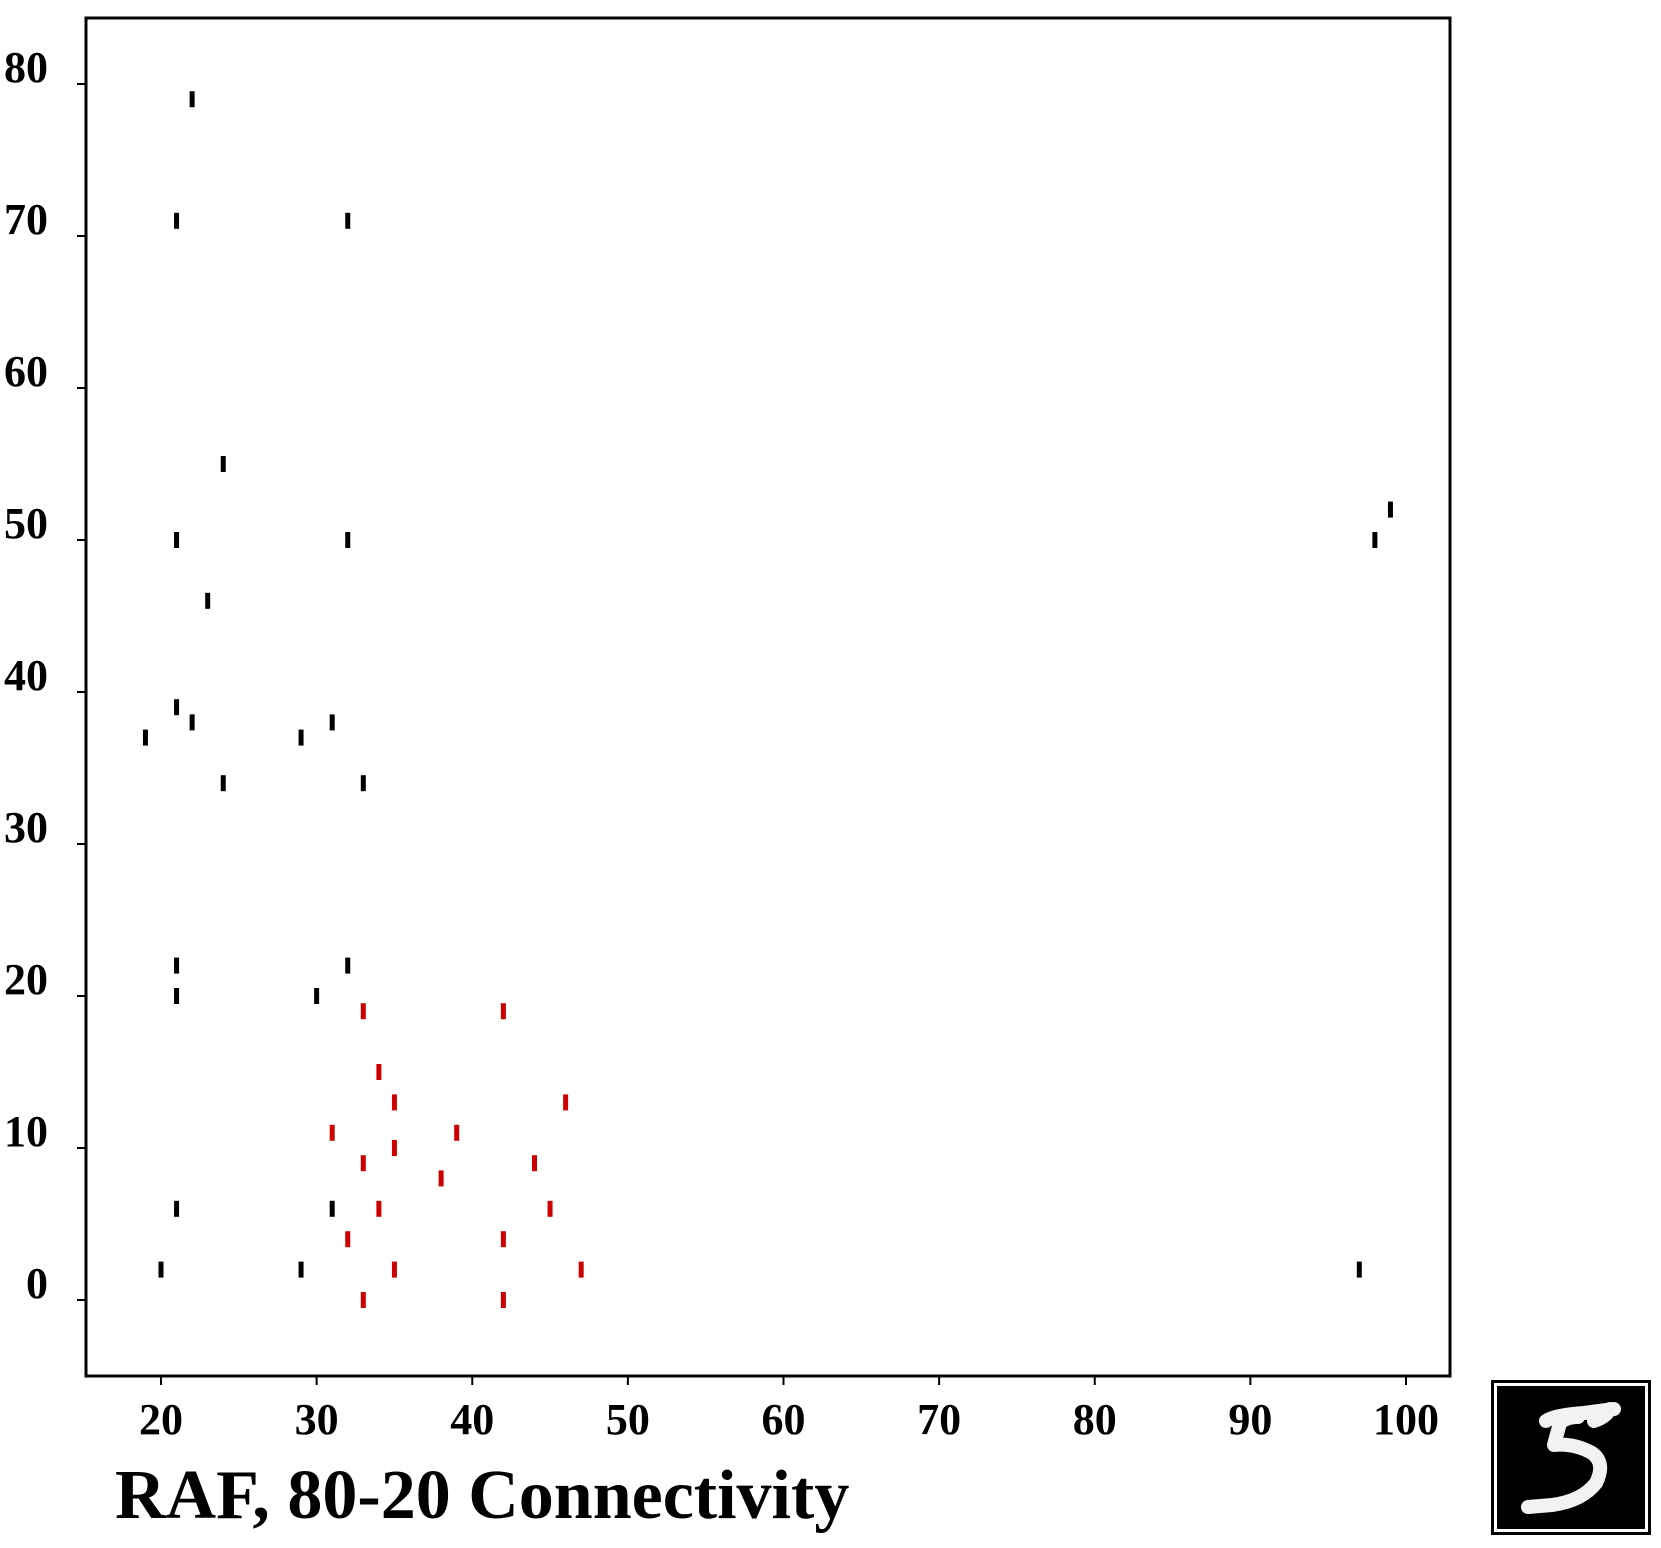 This screenshot has height=1548, width=1661. Describe the element at coordinates (26, 219) in the screenshot. I see `y-tick-label: 70` at that location.